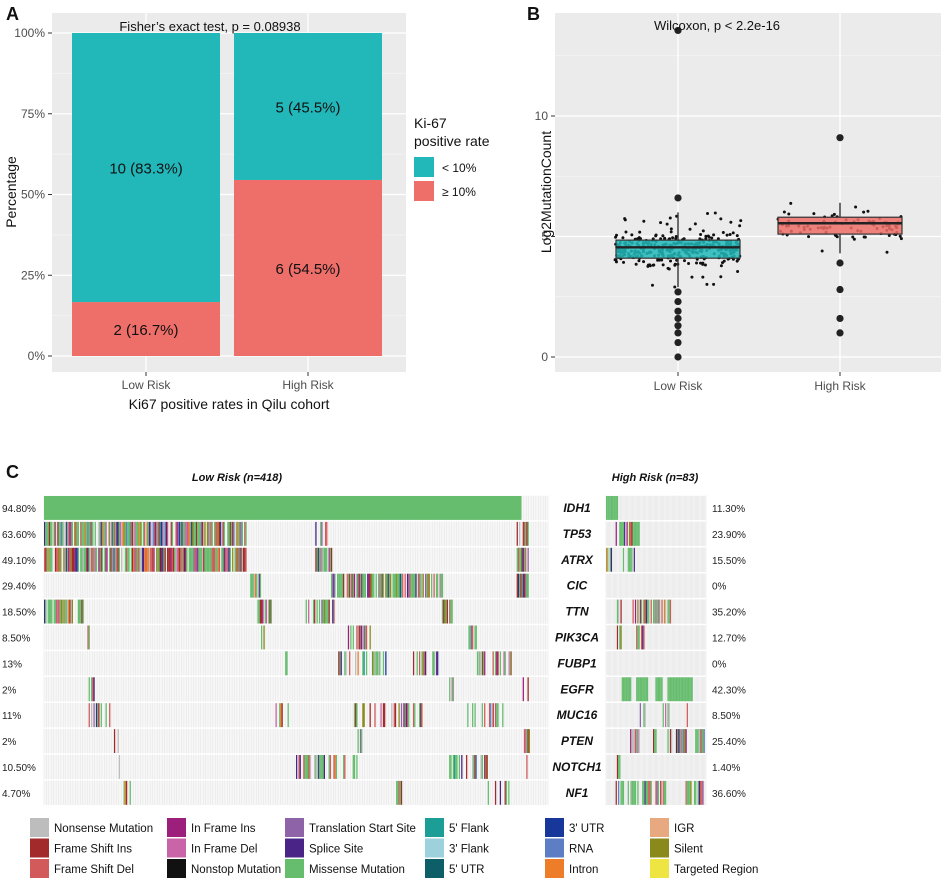  I want to click on legend-label: ≥ 10%, so click(459, 192).